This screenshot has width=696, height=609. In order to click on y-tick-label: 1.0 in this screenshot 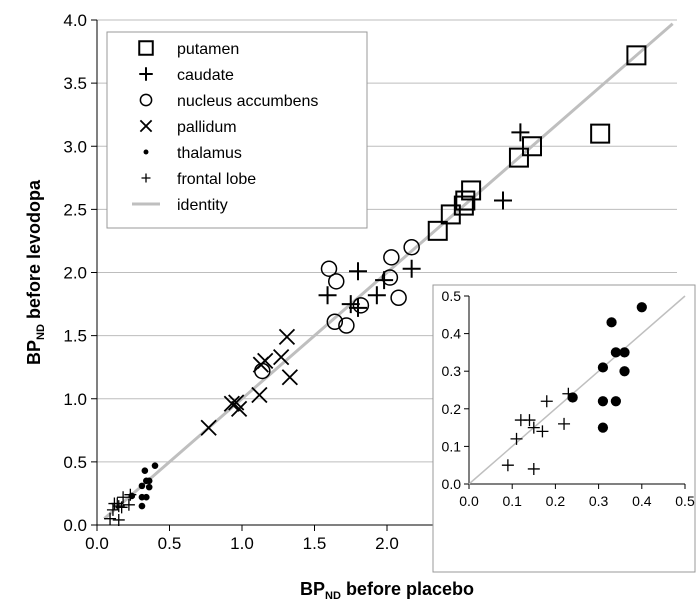, I will do `click(75, 399)`.